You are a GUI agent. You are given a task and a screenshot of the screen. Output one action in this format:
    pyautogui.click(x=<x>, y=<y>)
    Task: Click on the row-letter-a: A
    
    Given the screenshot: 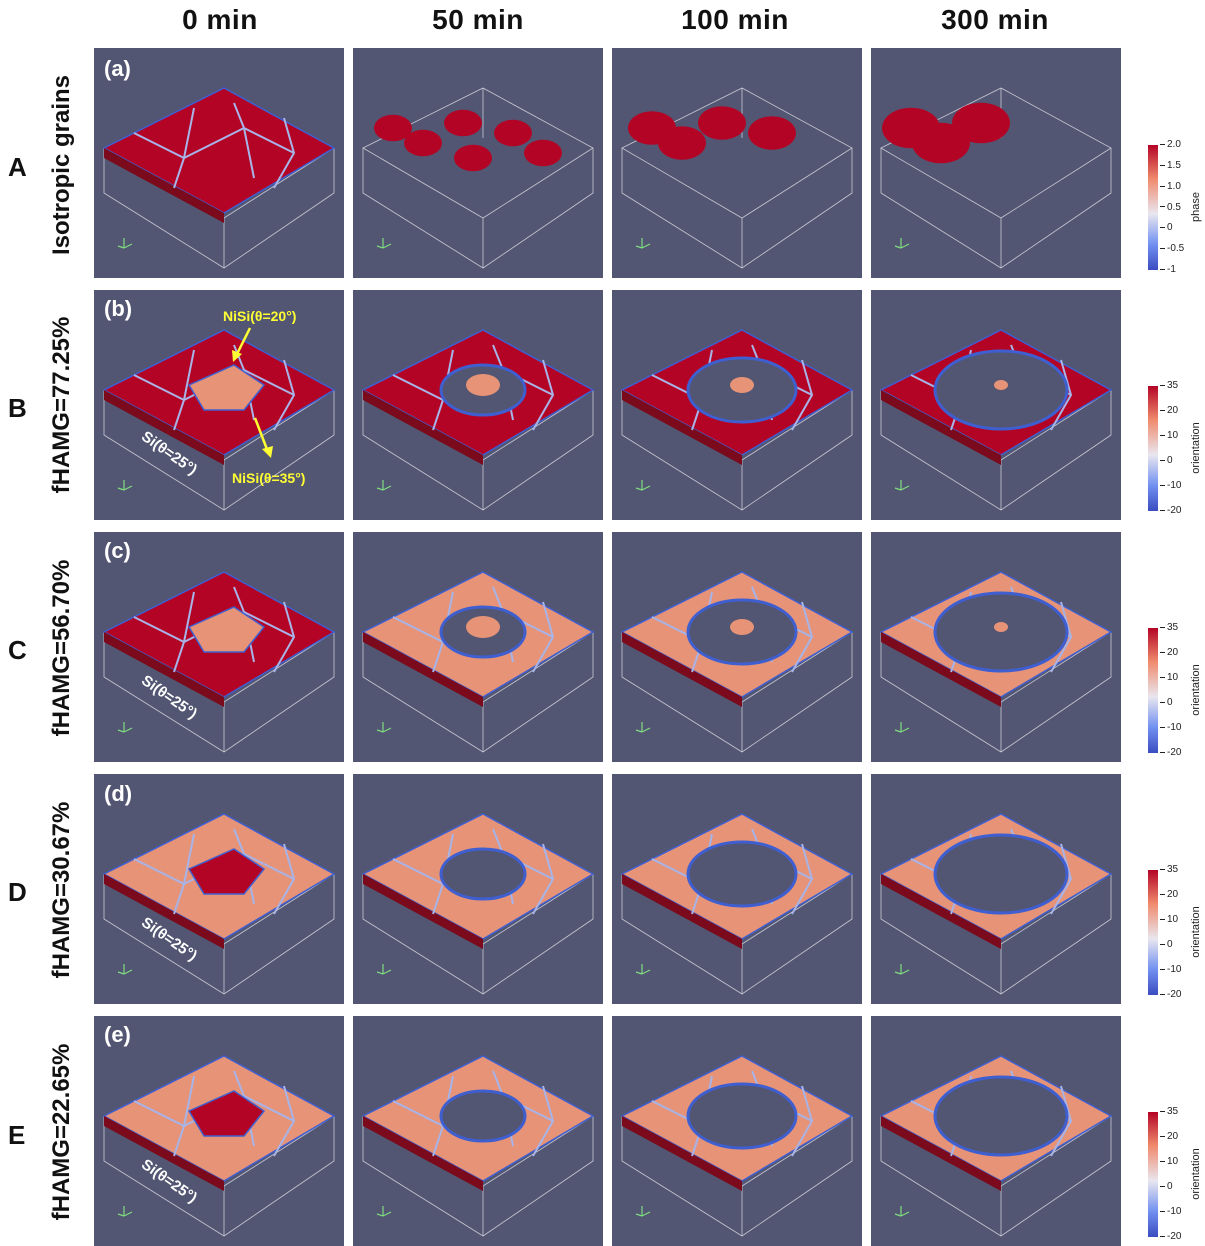 What is the action you would take?
    pyautogui.click(x=17, y=167)
    